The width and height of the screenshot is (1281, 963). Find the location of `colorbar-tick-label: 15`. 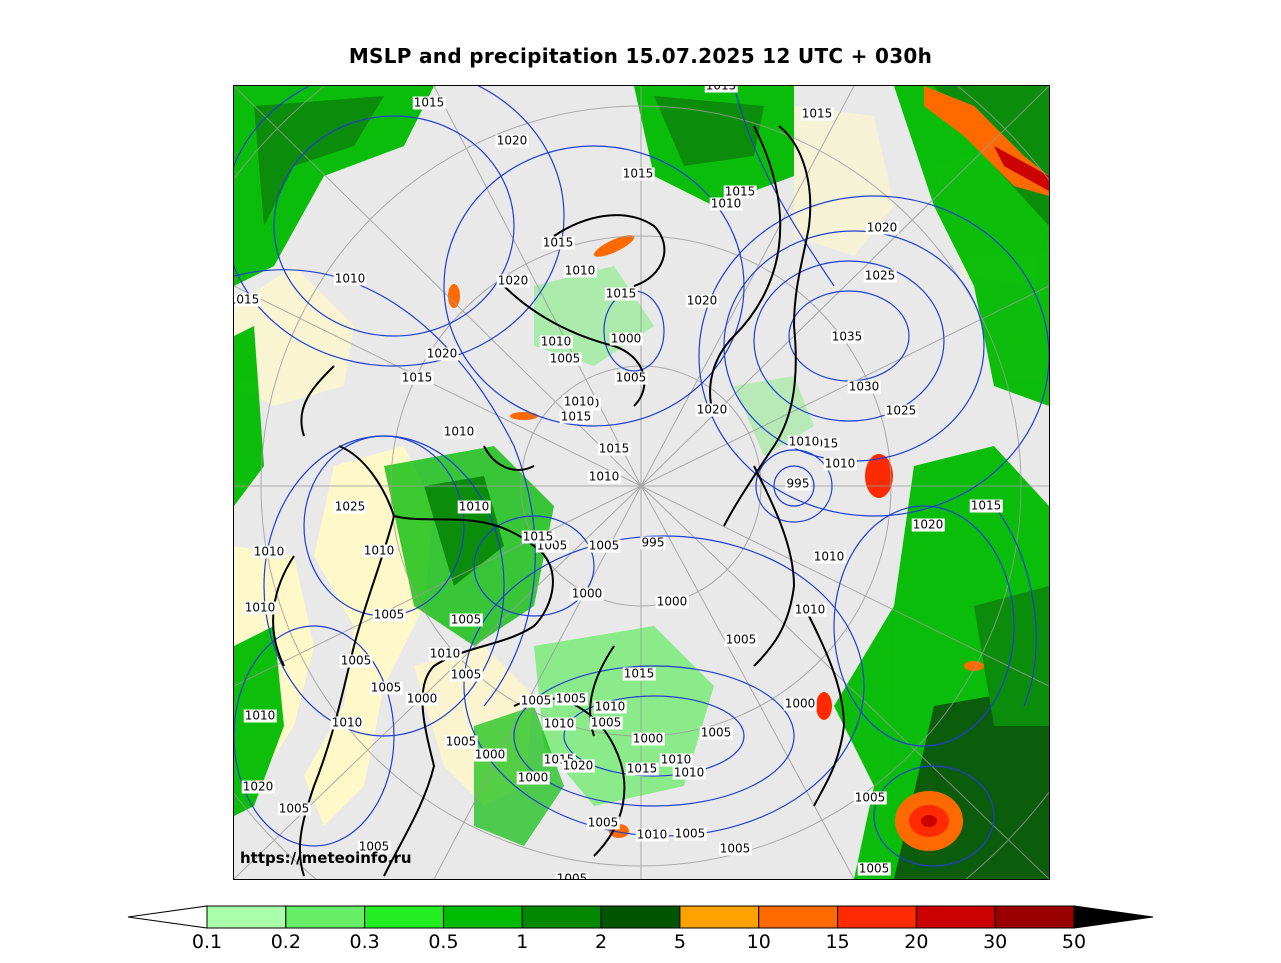

colorbar-tick-label: 15 is located at coordinates (837, 942).